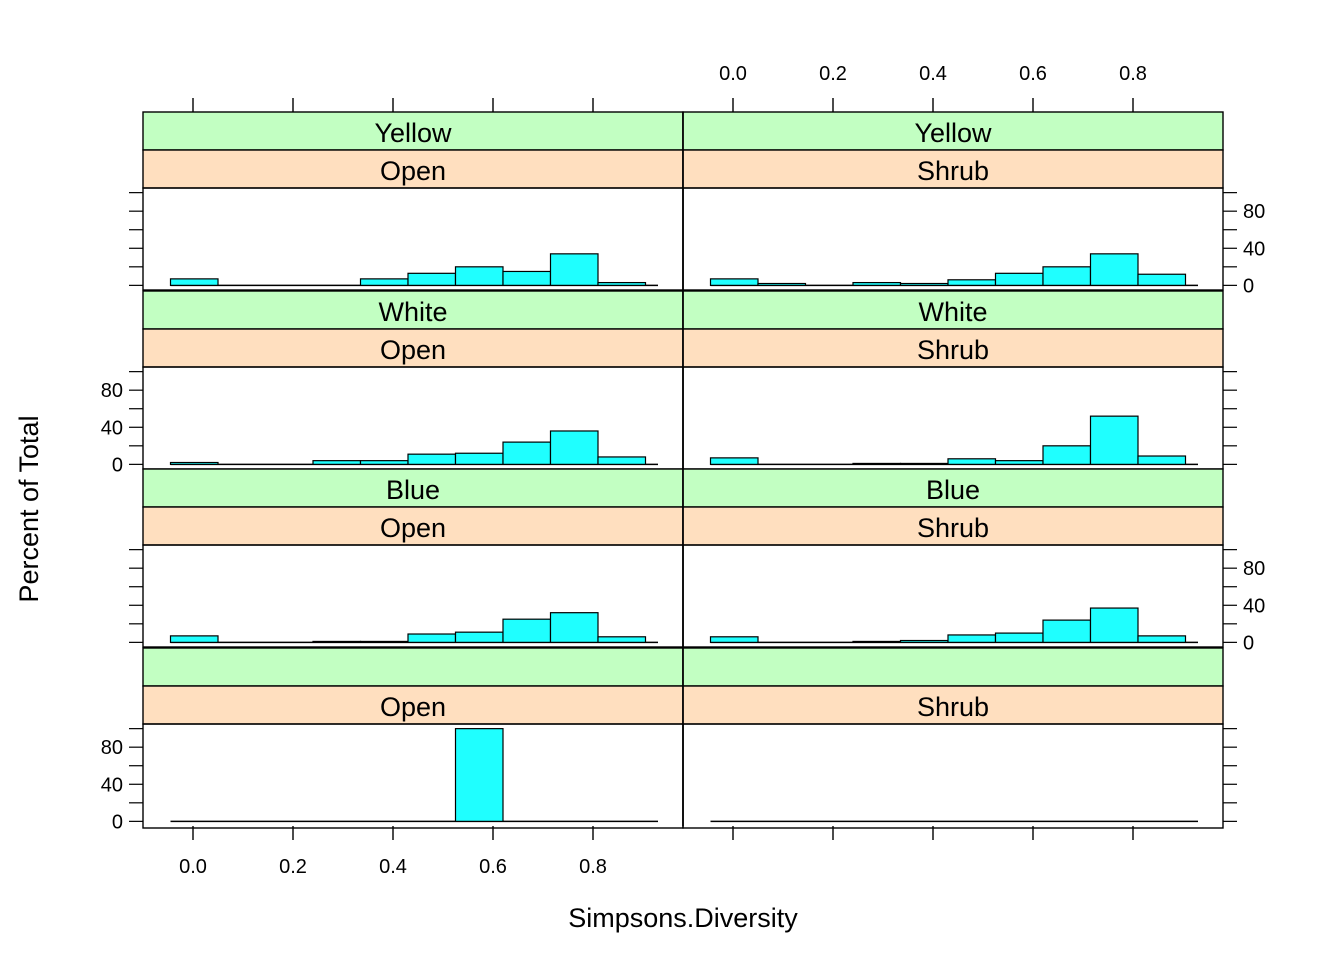  I want to click on panel-blank-shrub: Shrub, so click(953, 738).